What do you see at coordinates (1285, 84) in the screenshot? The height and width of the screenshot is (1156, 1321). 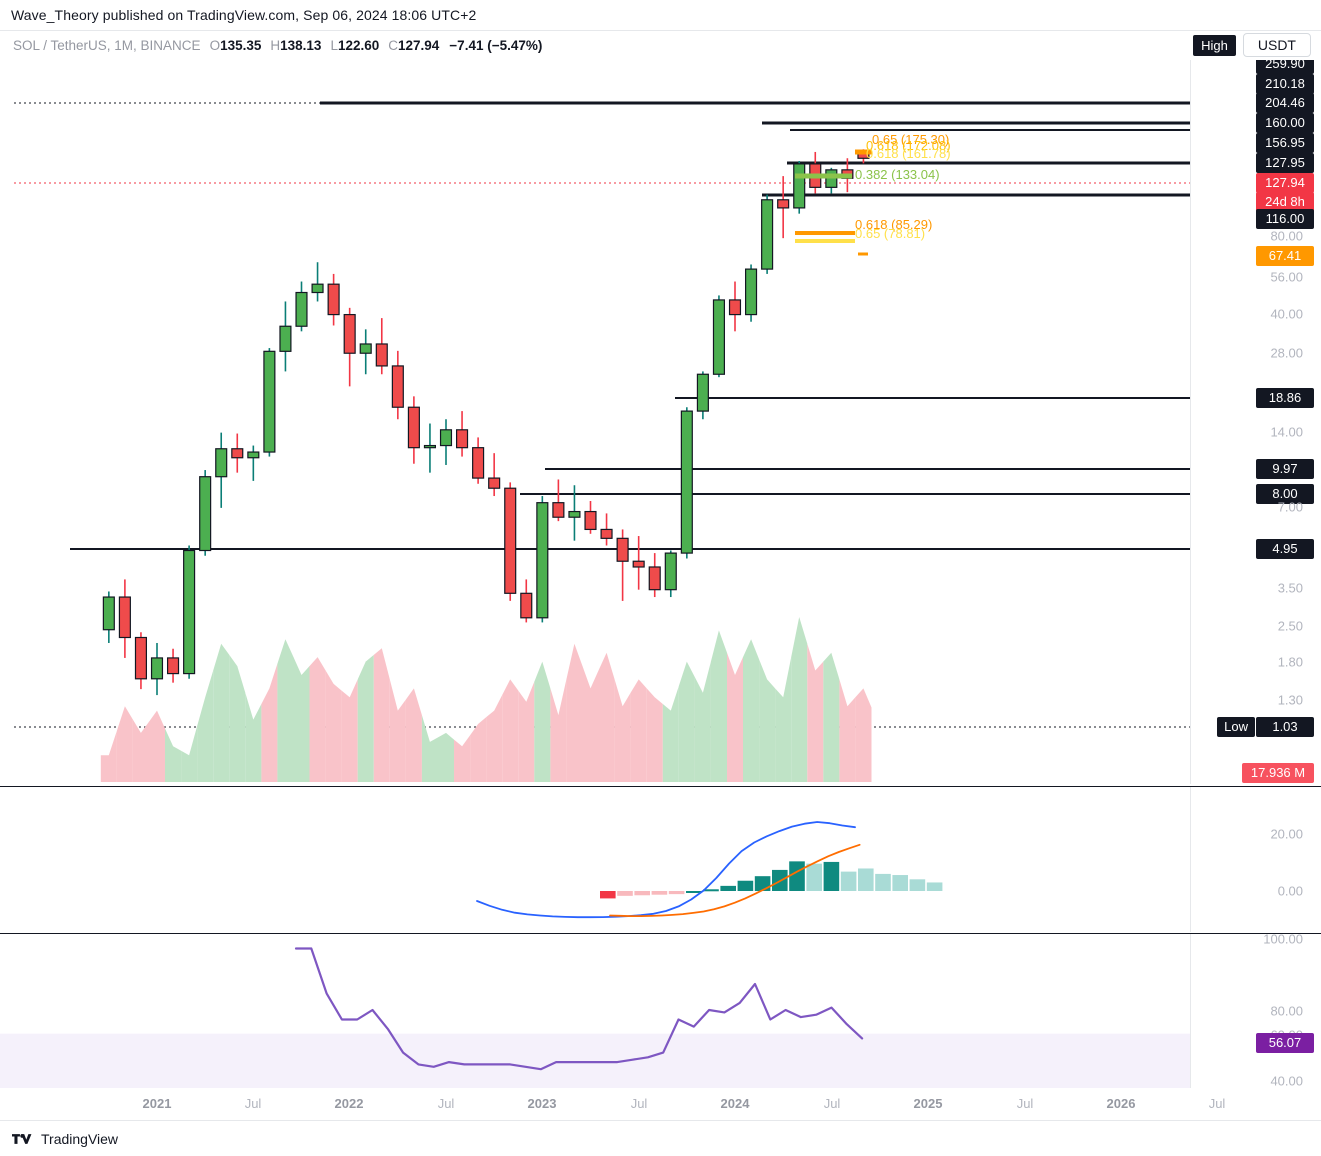 I see `price-level-tag: 210.18` at bounding box center [1285, 84].